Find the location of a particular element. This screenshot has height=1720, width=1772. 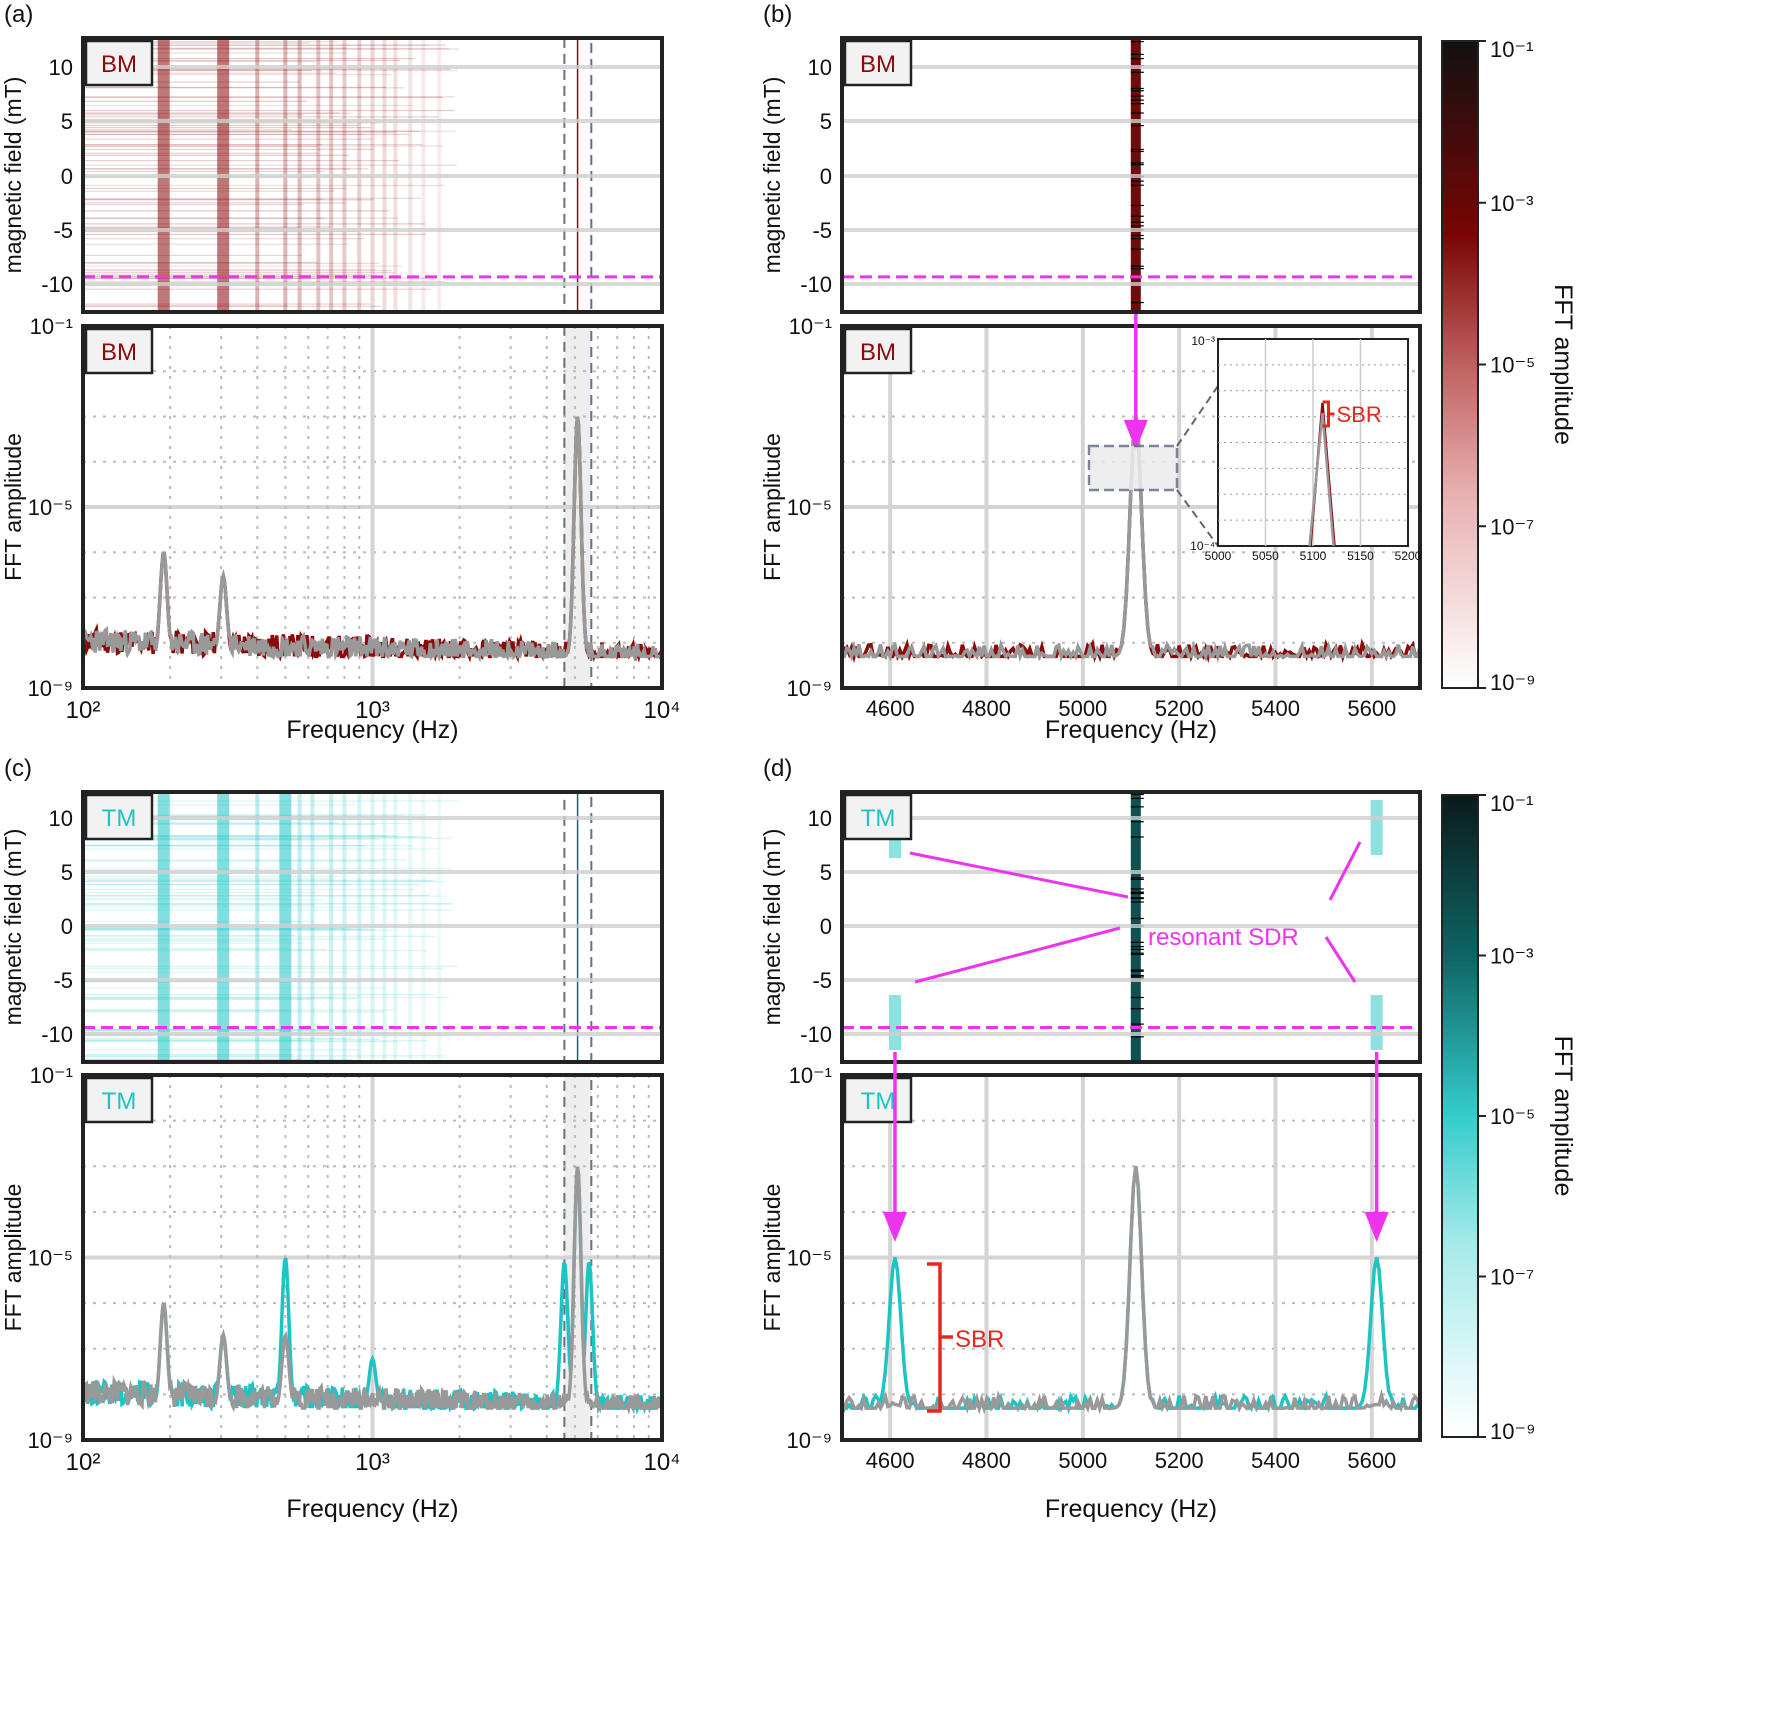

colorbar-tick-label: 10⁻⁹ is located at coordinates (1513, 1431).